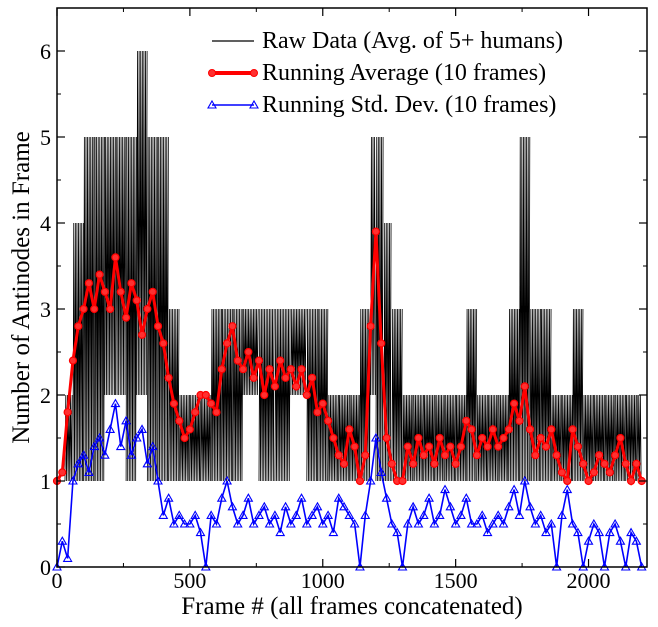 This screenshot has width=658, height=627. I want to click on y-tick-label: 5, so click(45, 137).